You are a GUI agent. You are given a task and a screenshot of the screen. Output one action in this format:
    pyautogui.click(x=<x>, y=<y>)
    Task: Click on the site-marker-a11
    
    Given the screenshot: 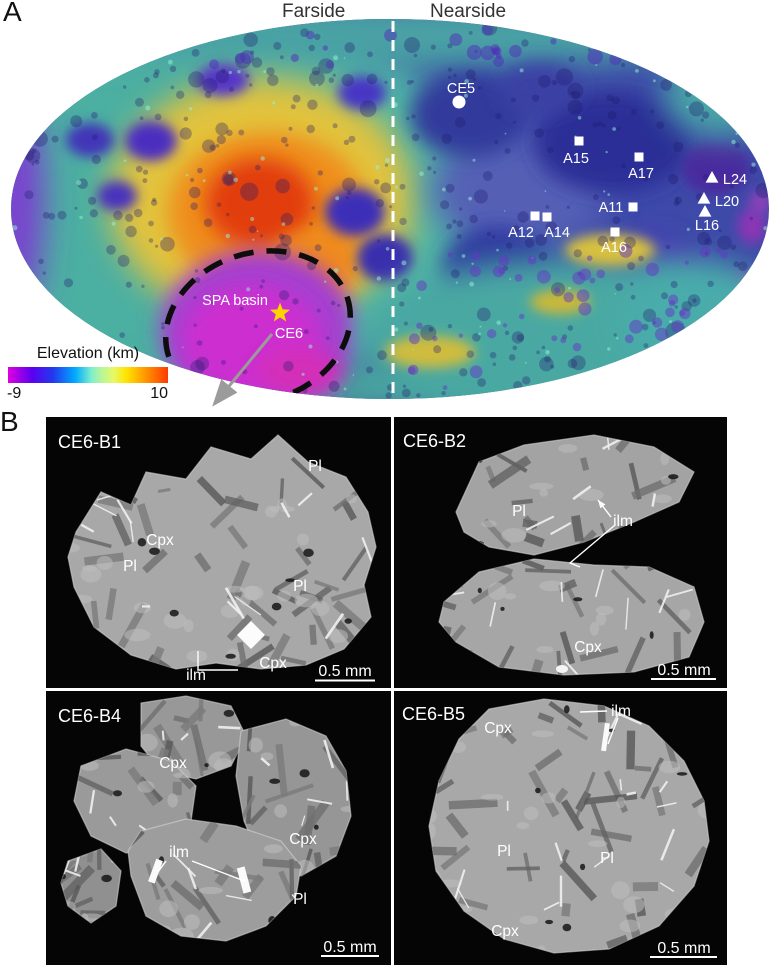 What is the action you would take?
    pyautogui.click(x=633, y=207)
    